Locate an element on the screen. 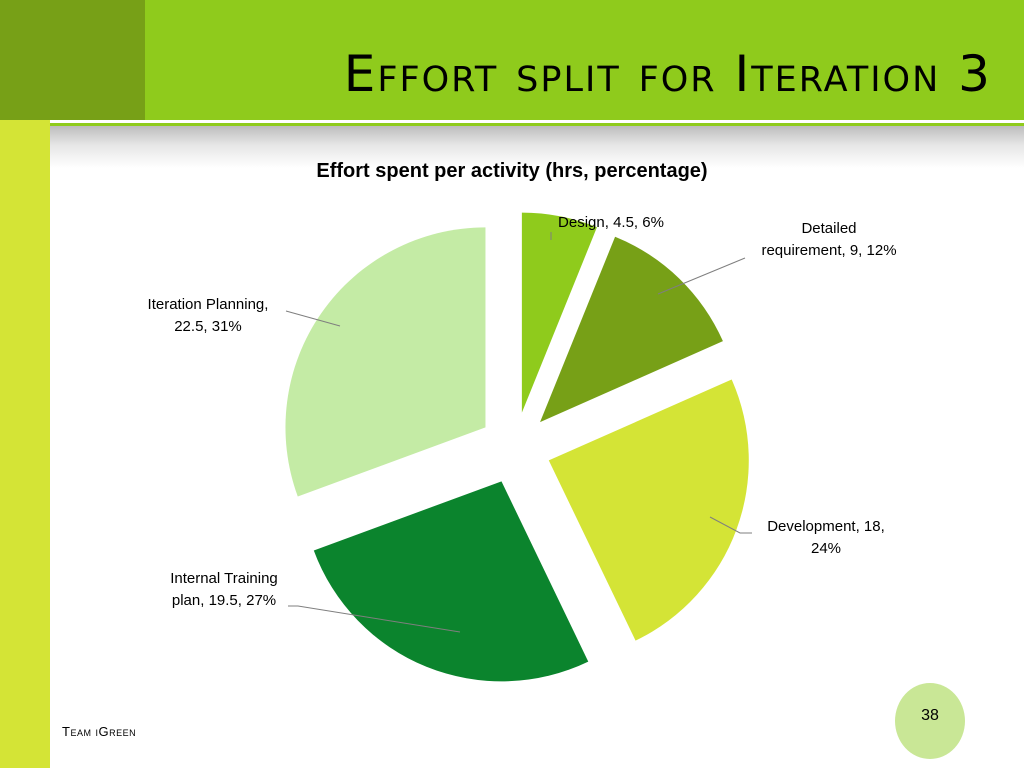  page-number: 38 is located at coordinates (930, 715).